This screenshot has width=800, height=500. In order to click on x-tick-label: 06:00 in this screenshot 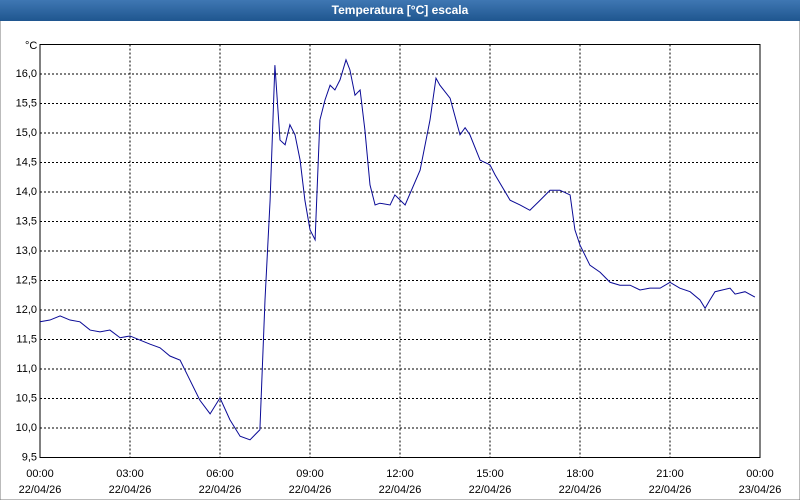, I will do `click(220, 474)`.